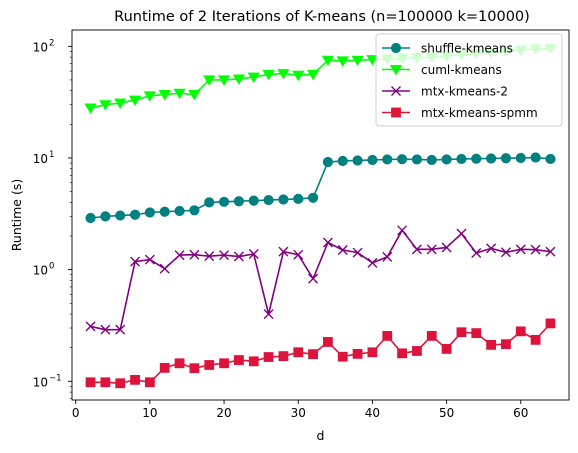  What do you see at coordinates (55, 378) in the screenshot?
I see `y-tick-exponent: −1` at bounding box center [55, 378].